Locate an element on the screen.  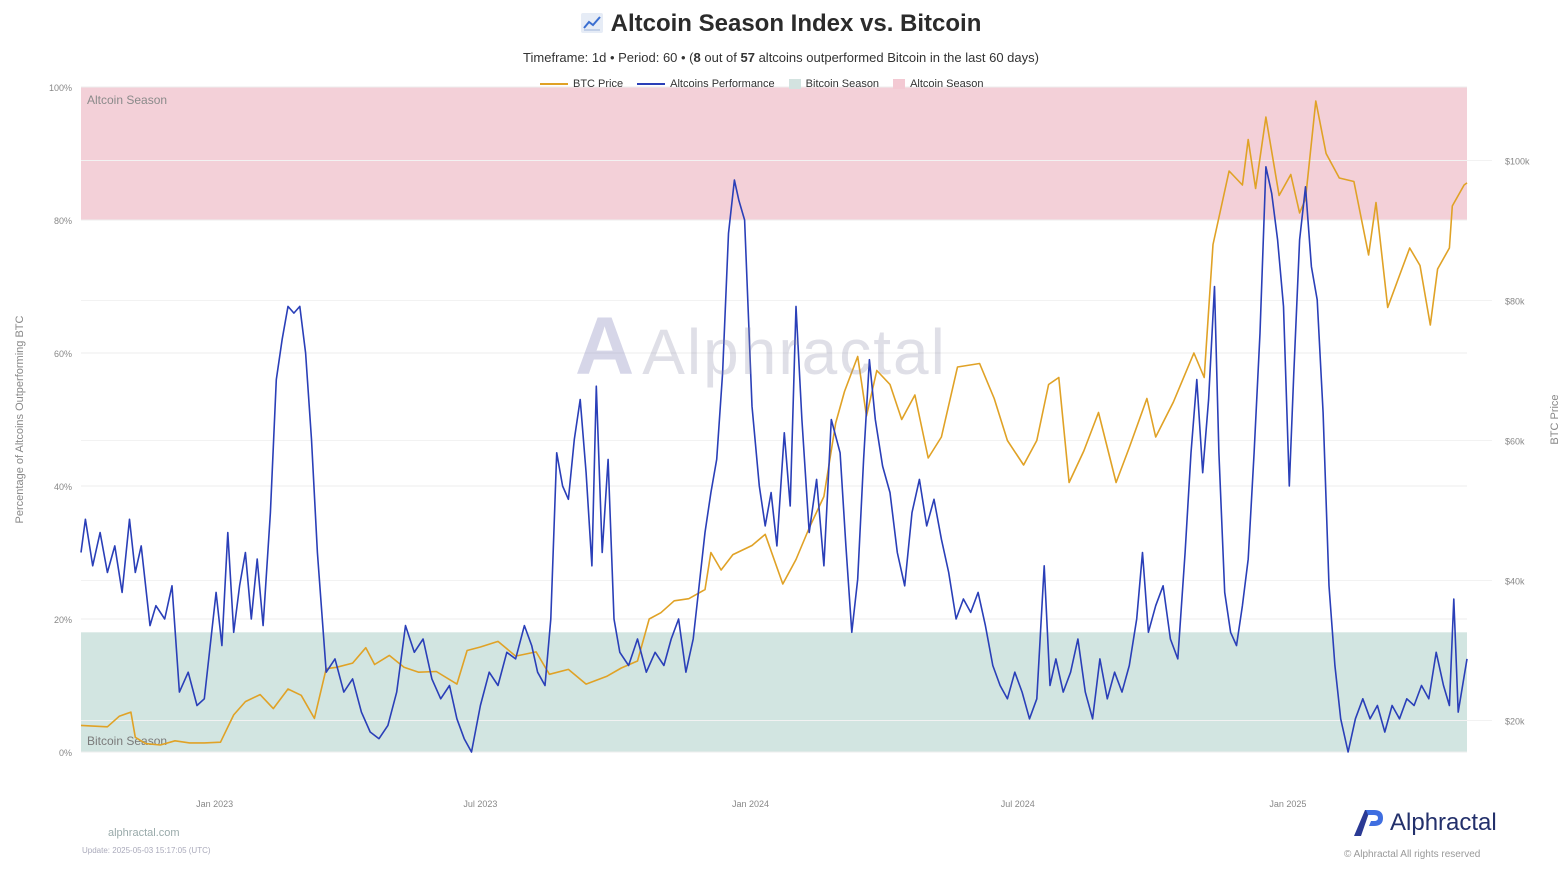
altcoin-season-label: Altcoin Season is located at coordinates (127, 100).